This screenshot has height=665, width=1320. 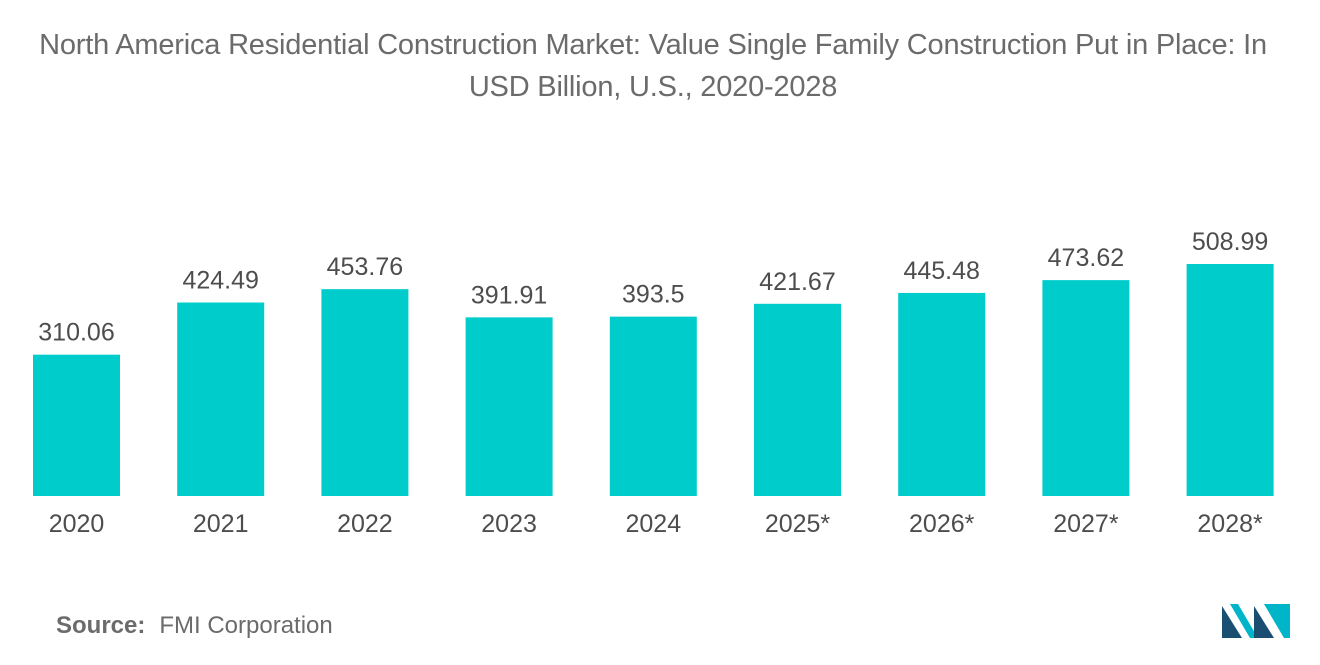 I want to click on bar-2028-forecast, so click(x=1230, y=380).